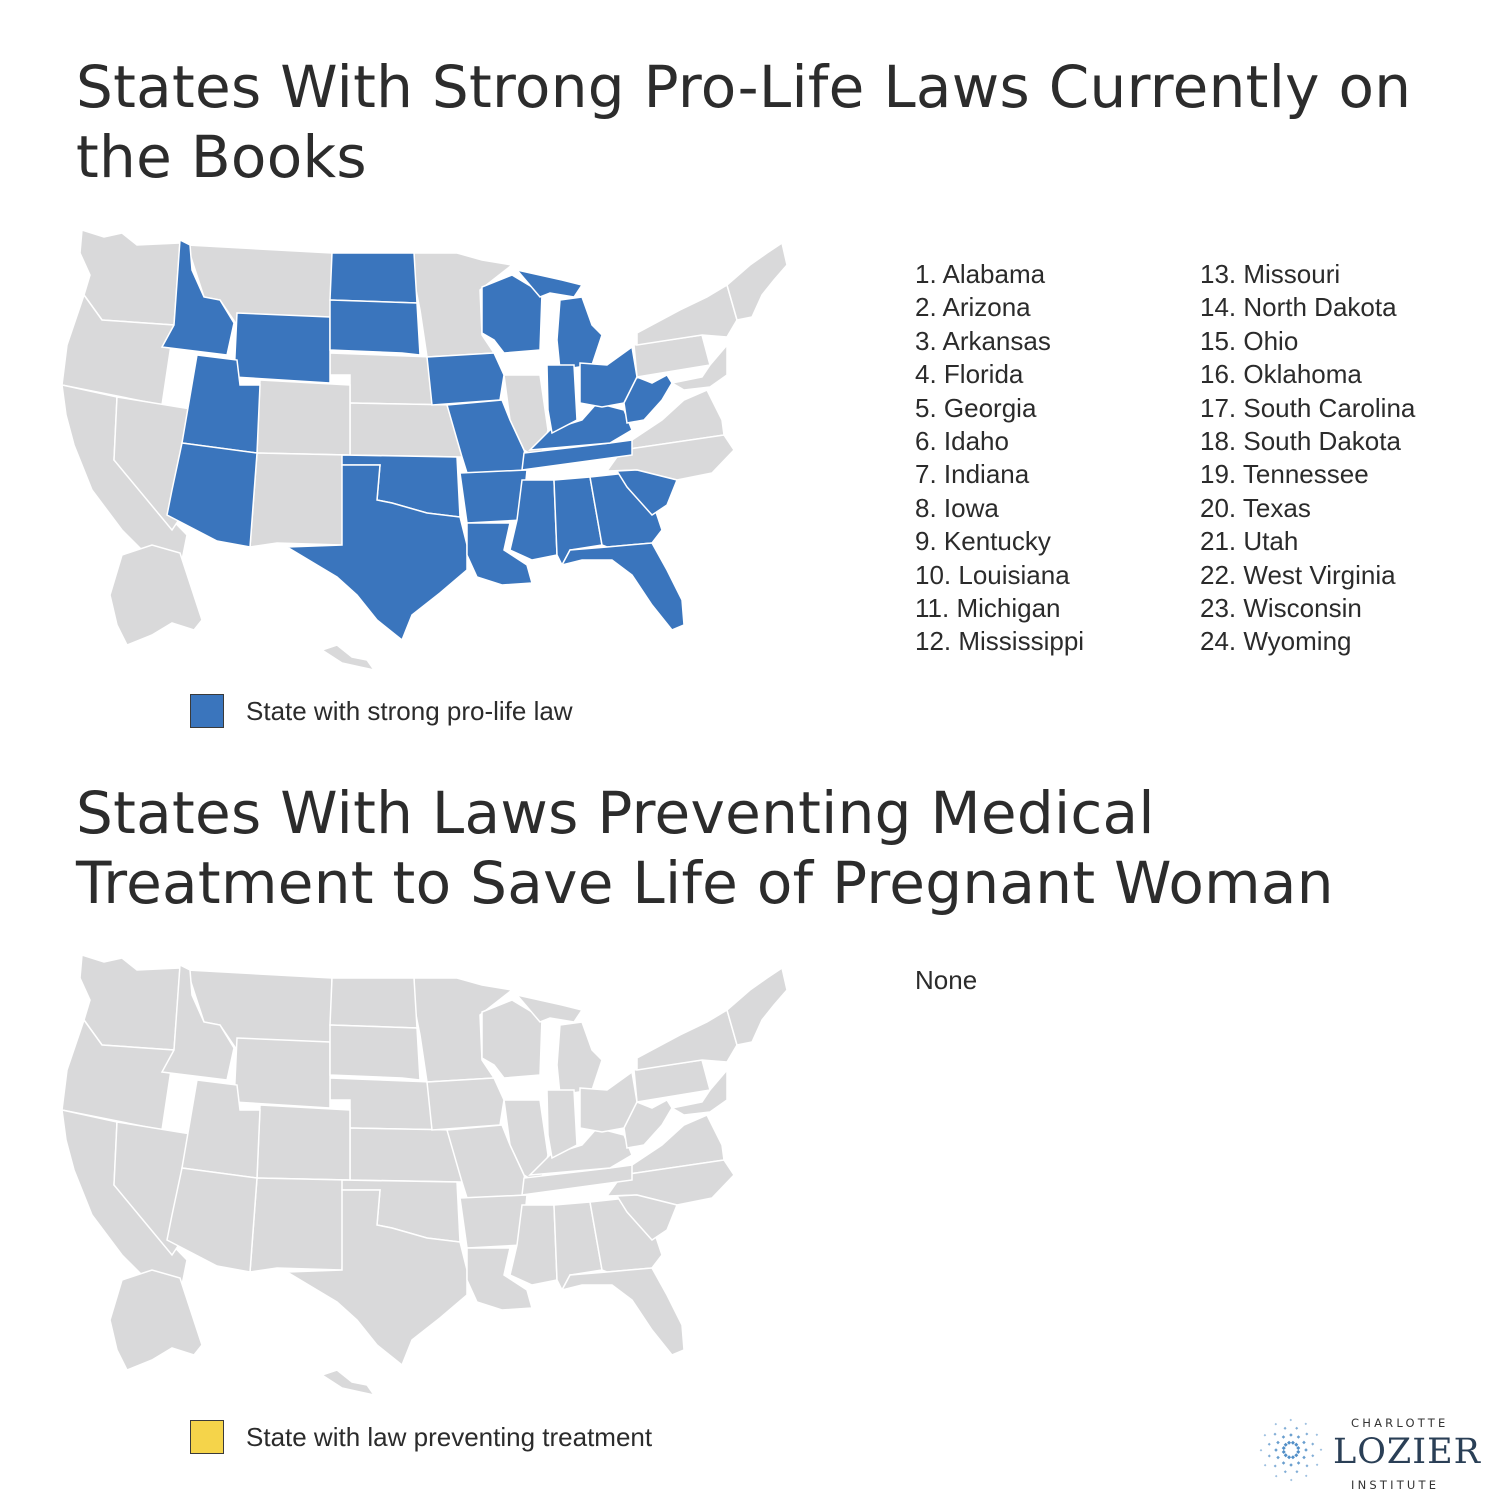  I want to click on legend-preventing-treatment: State with law preventing treatment, so click(421, 1437).